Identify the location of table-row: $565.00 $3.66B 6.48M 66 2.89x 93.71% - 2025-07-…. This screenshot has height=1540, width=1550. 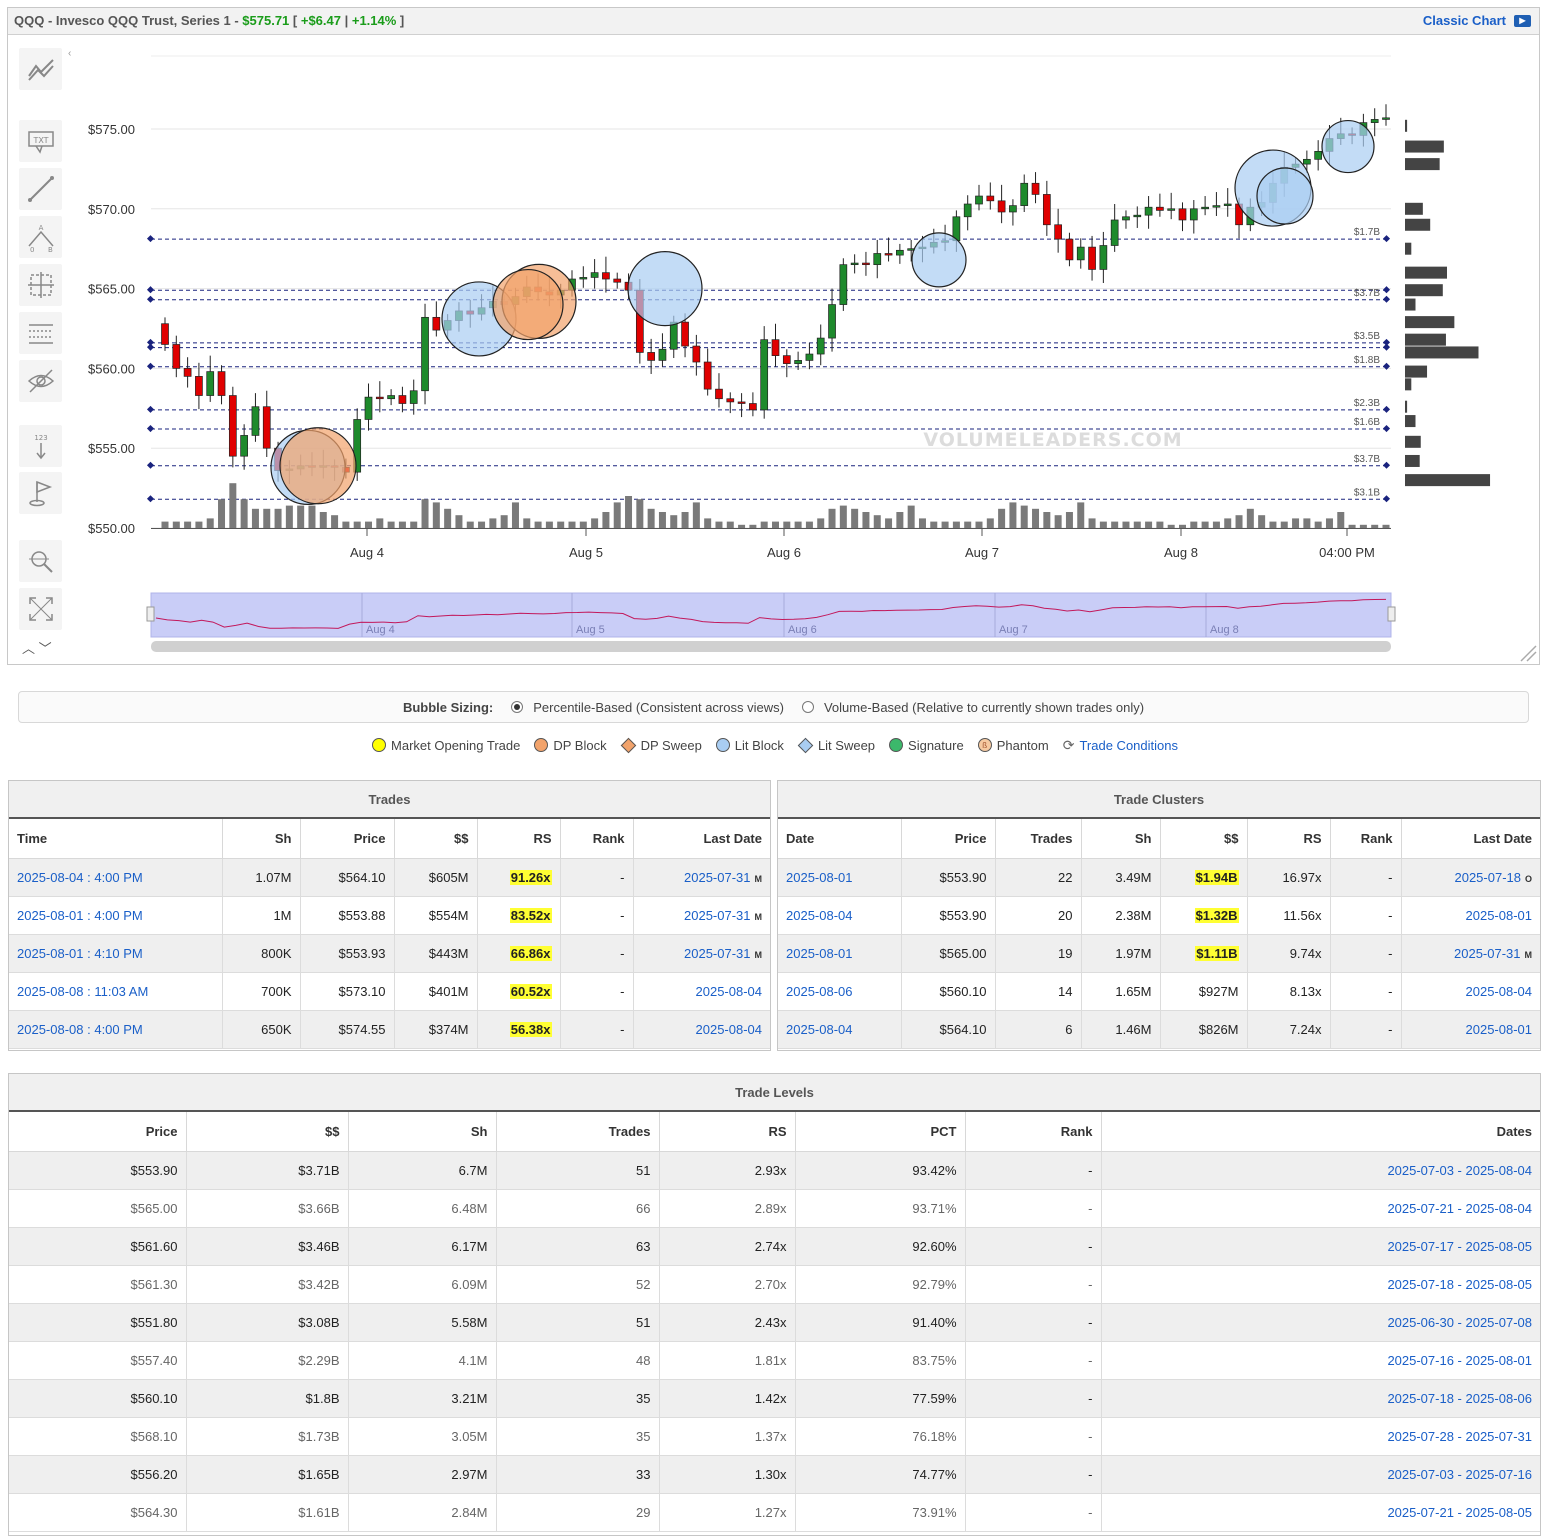
(774, 1208).